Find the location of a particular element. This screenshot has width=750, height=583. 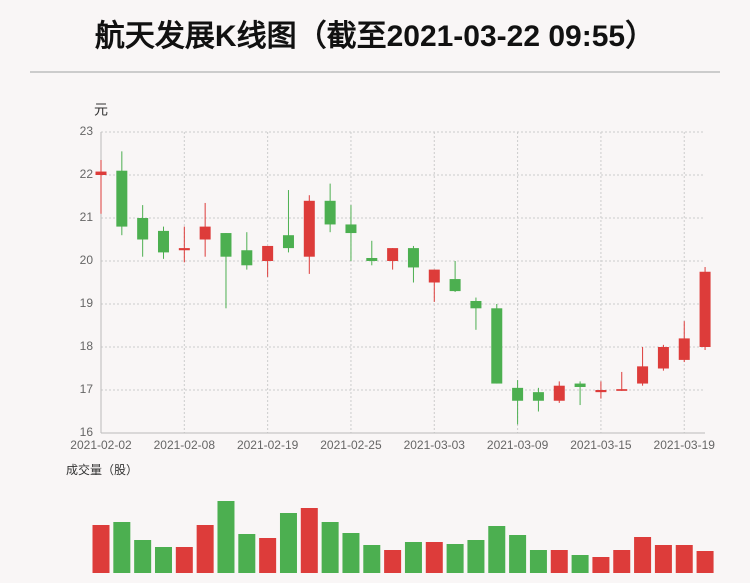

x-tick-label: 2021-03-19 is located at coordinates (685, 445).